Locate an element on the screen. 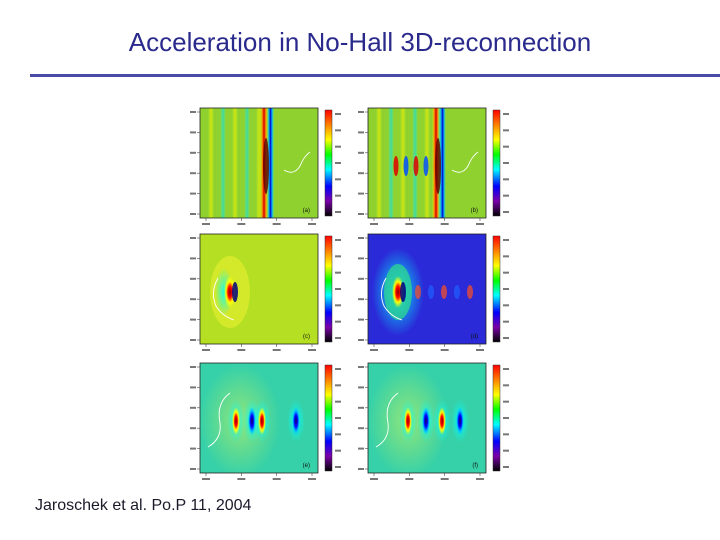 The image size is (720, 540). citation: Jaroschek et al. Po.P 11, 2004 is located at coordinates (143, 505).